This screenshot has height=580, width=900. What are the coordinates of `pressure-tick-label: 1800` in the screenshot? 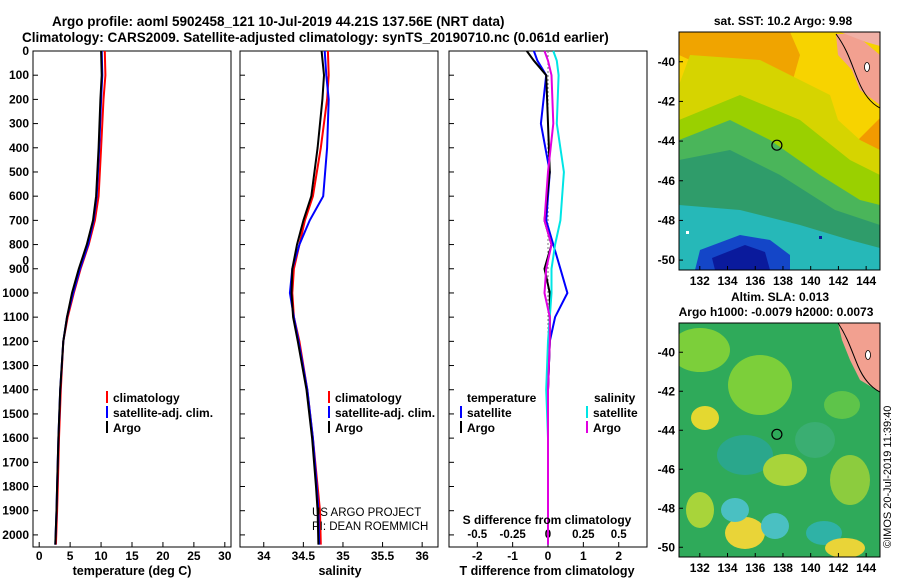 It's located at (15, 487).